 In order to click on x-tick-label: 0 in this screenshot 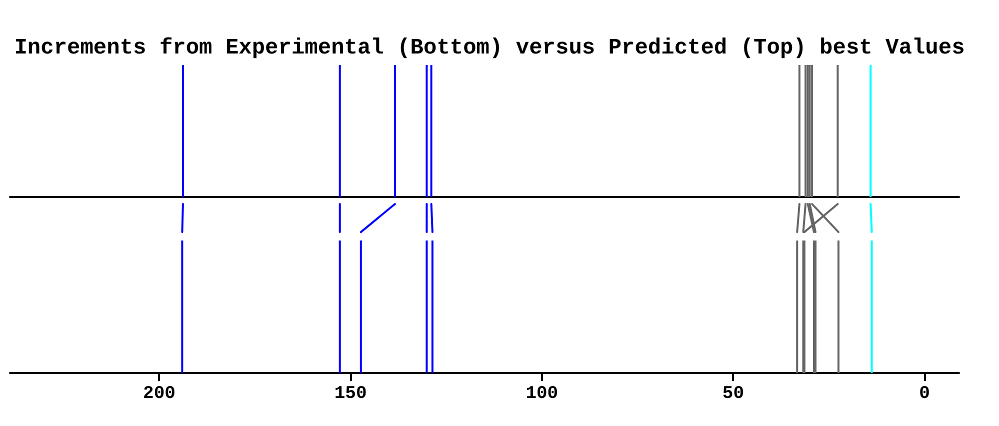, I will do `click(924, 394)`.